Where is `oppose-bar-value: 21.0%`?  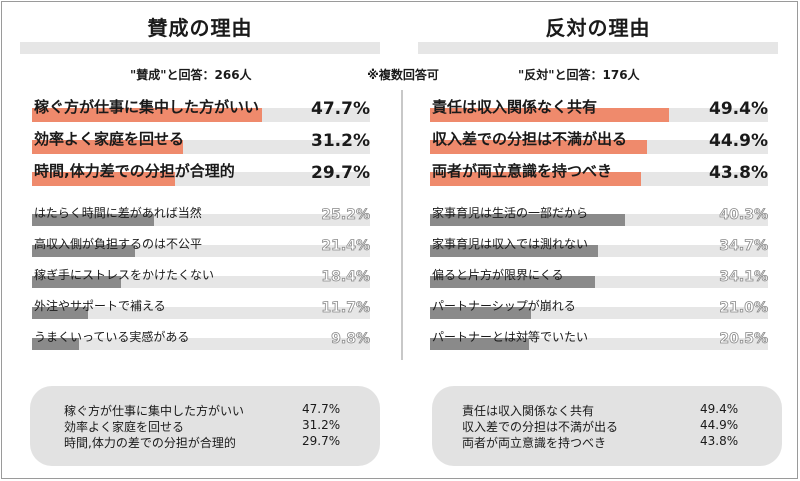 oppose-bar-value: 21.0% is located at coordinates (743, 308).